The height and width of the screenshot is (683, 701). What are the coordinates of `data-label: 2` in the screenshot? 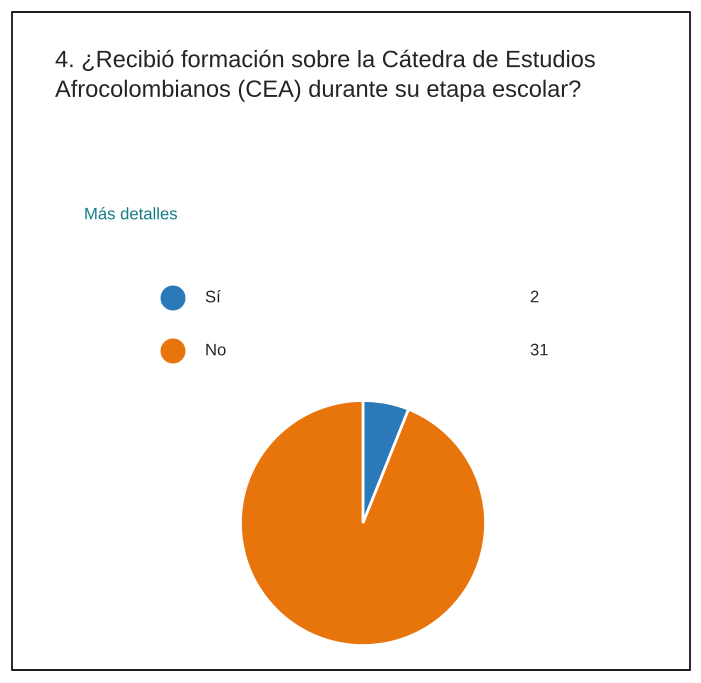 It's located at (534, 296).